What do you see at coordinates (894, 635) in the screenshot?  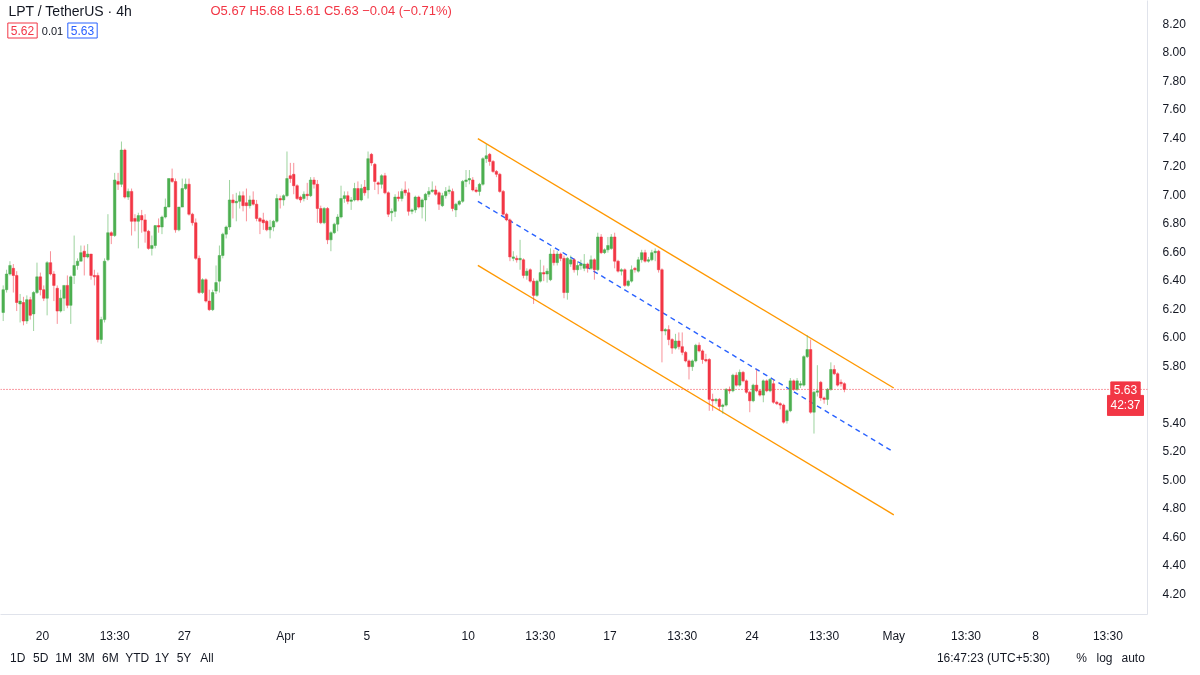 I see `x-tick-label: May` at bounding box center [894, 635].